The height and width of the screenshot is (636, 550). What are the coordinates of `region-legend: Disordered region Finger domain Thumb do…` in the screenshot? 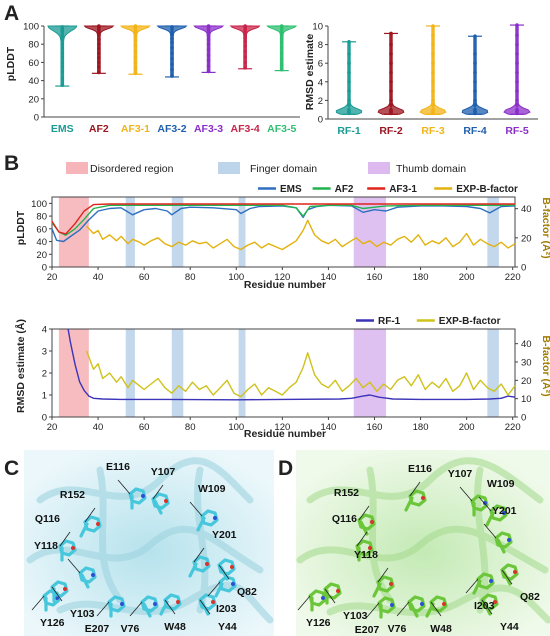 It's located at (266, 168).